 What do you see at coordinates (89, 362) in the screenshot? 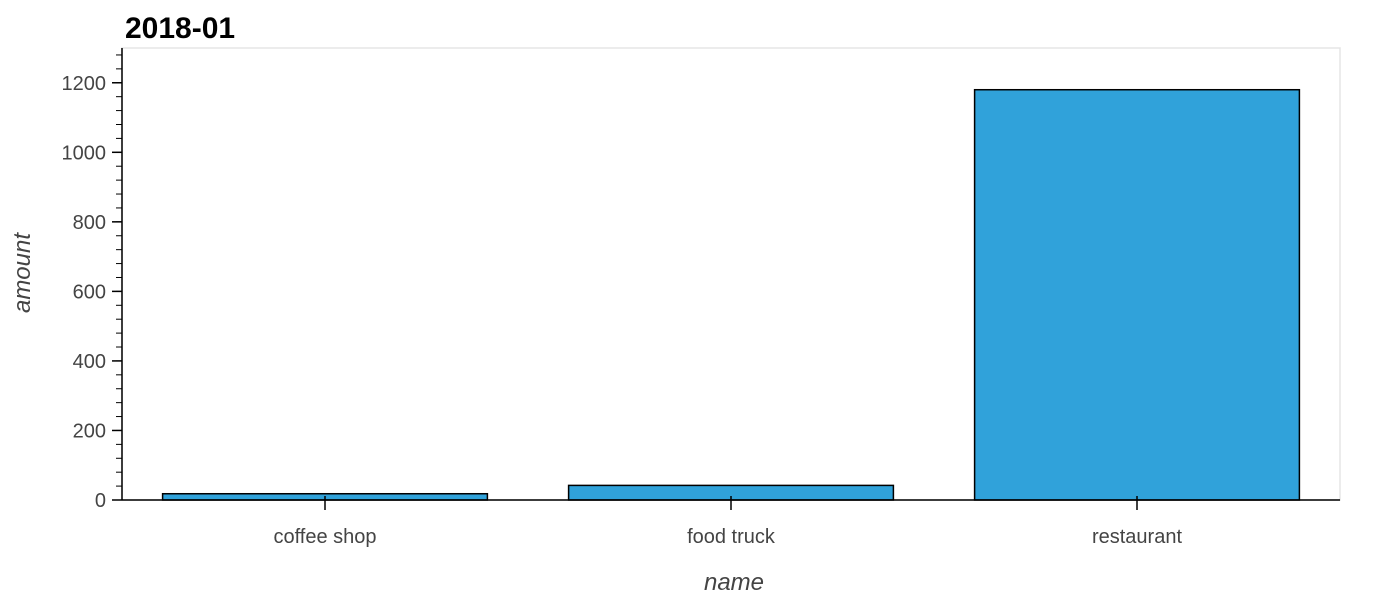
I see `y-tick-label: 400` at bounding box center [89, 362].